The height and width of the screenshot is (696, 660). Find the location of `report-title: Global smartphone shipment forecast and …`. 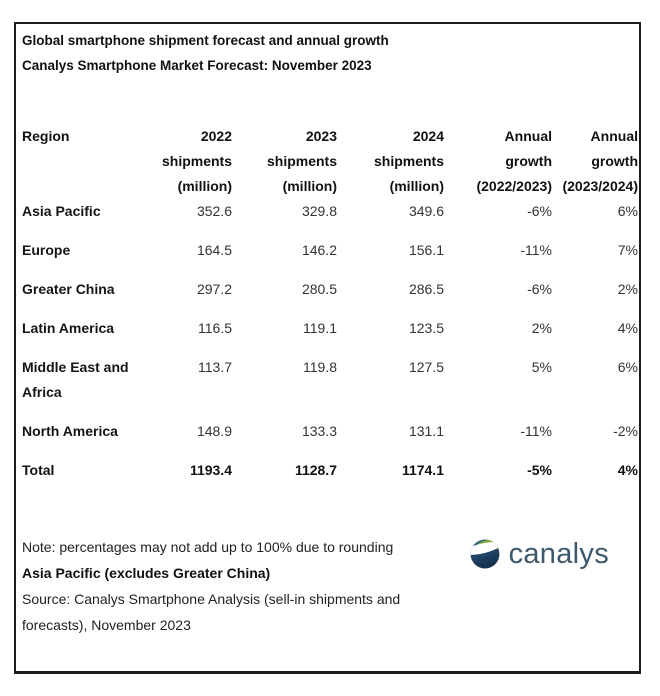

report-title: Global smartphone shipment forecast and … is located at coordinates (205, 40).